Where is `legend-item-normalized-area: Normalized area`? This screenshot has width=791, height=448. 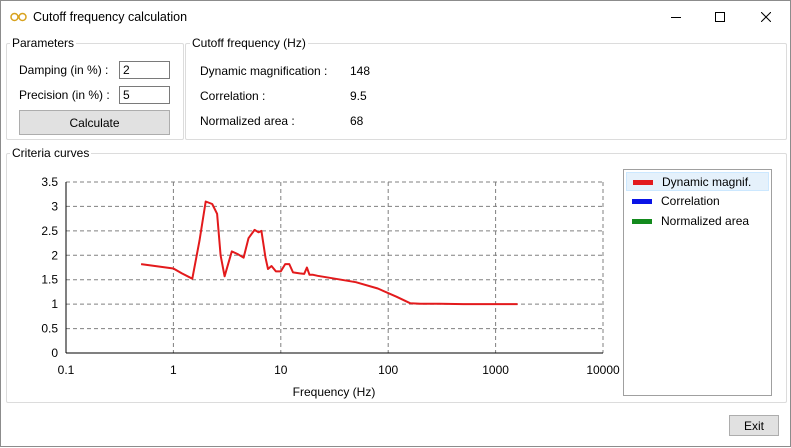
legend-item-normalized-area: Normalized area is located at coordinates (697, 221).